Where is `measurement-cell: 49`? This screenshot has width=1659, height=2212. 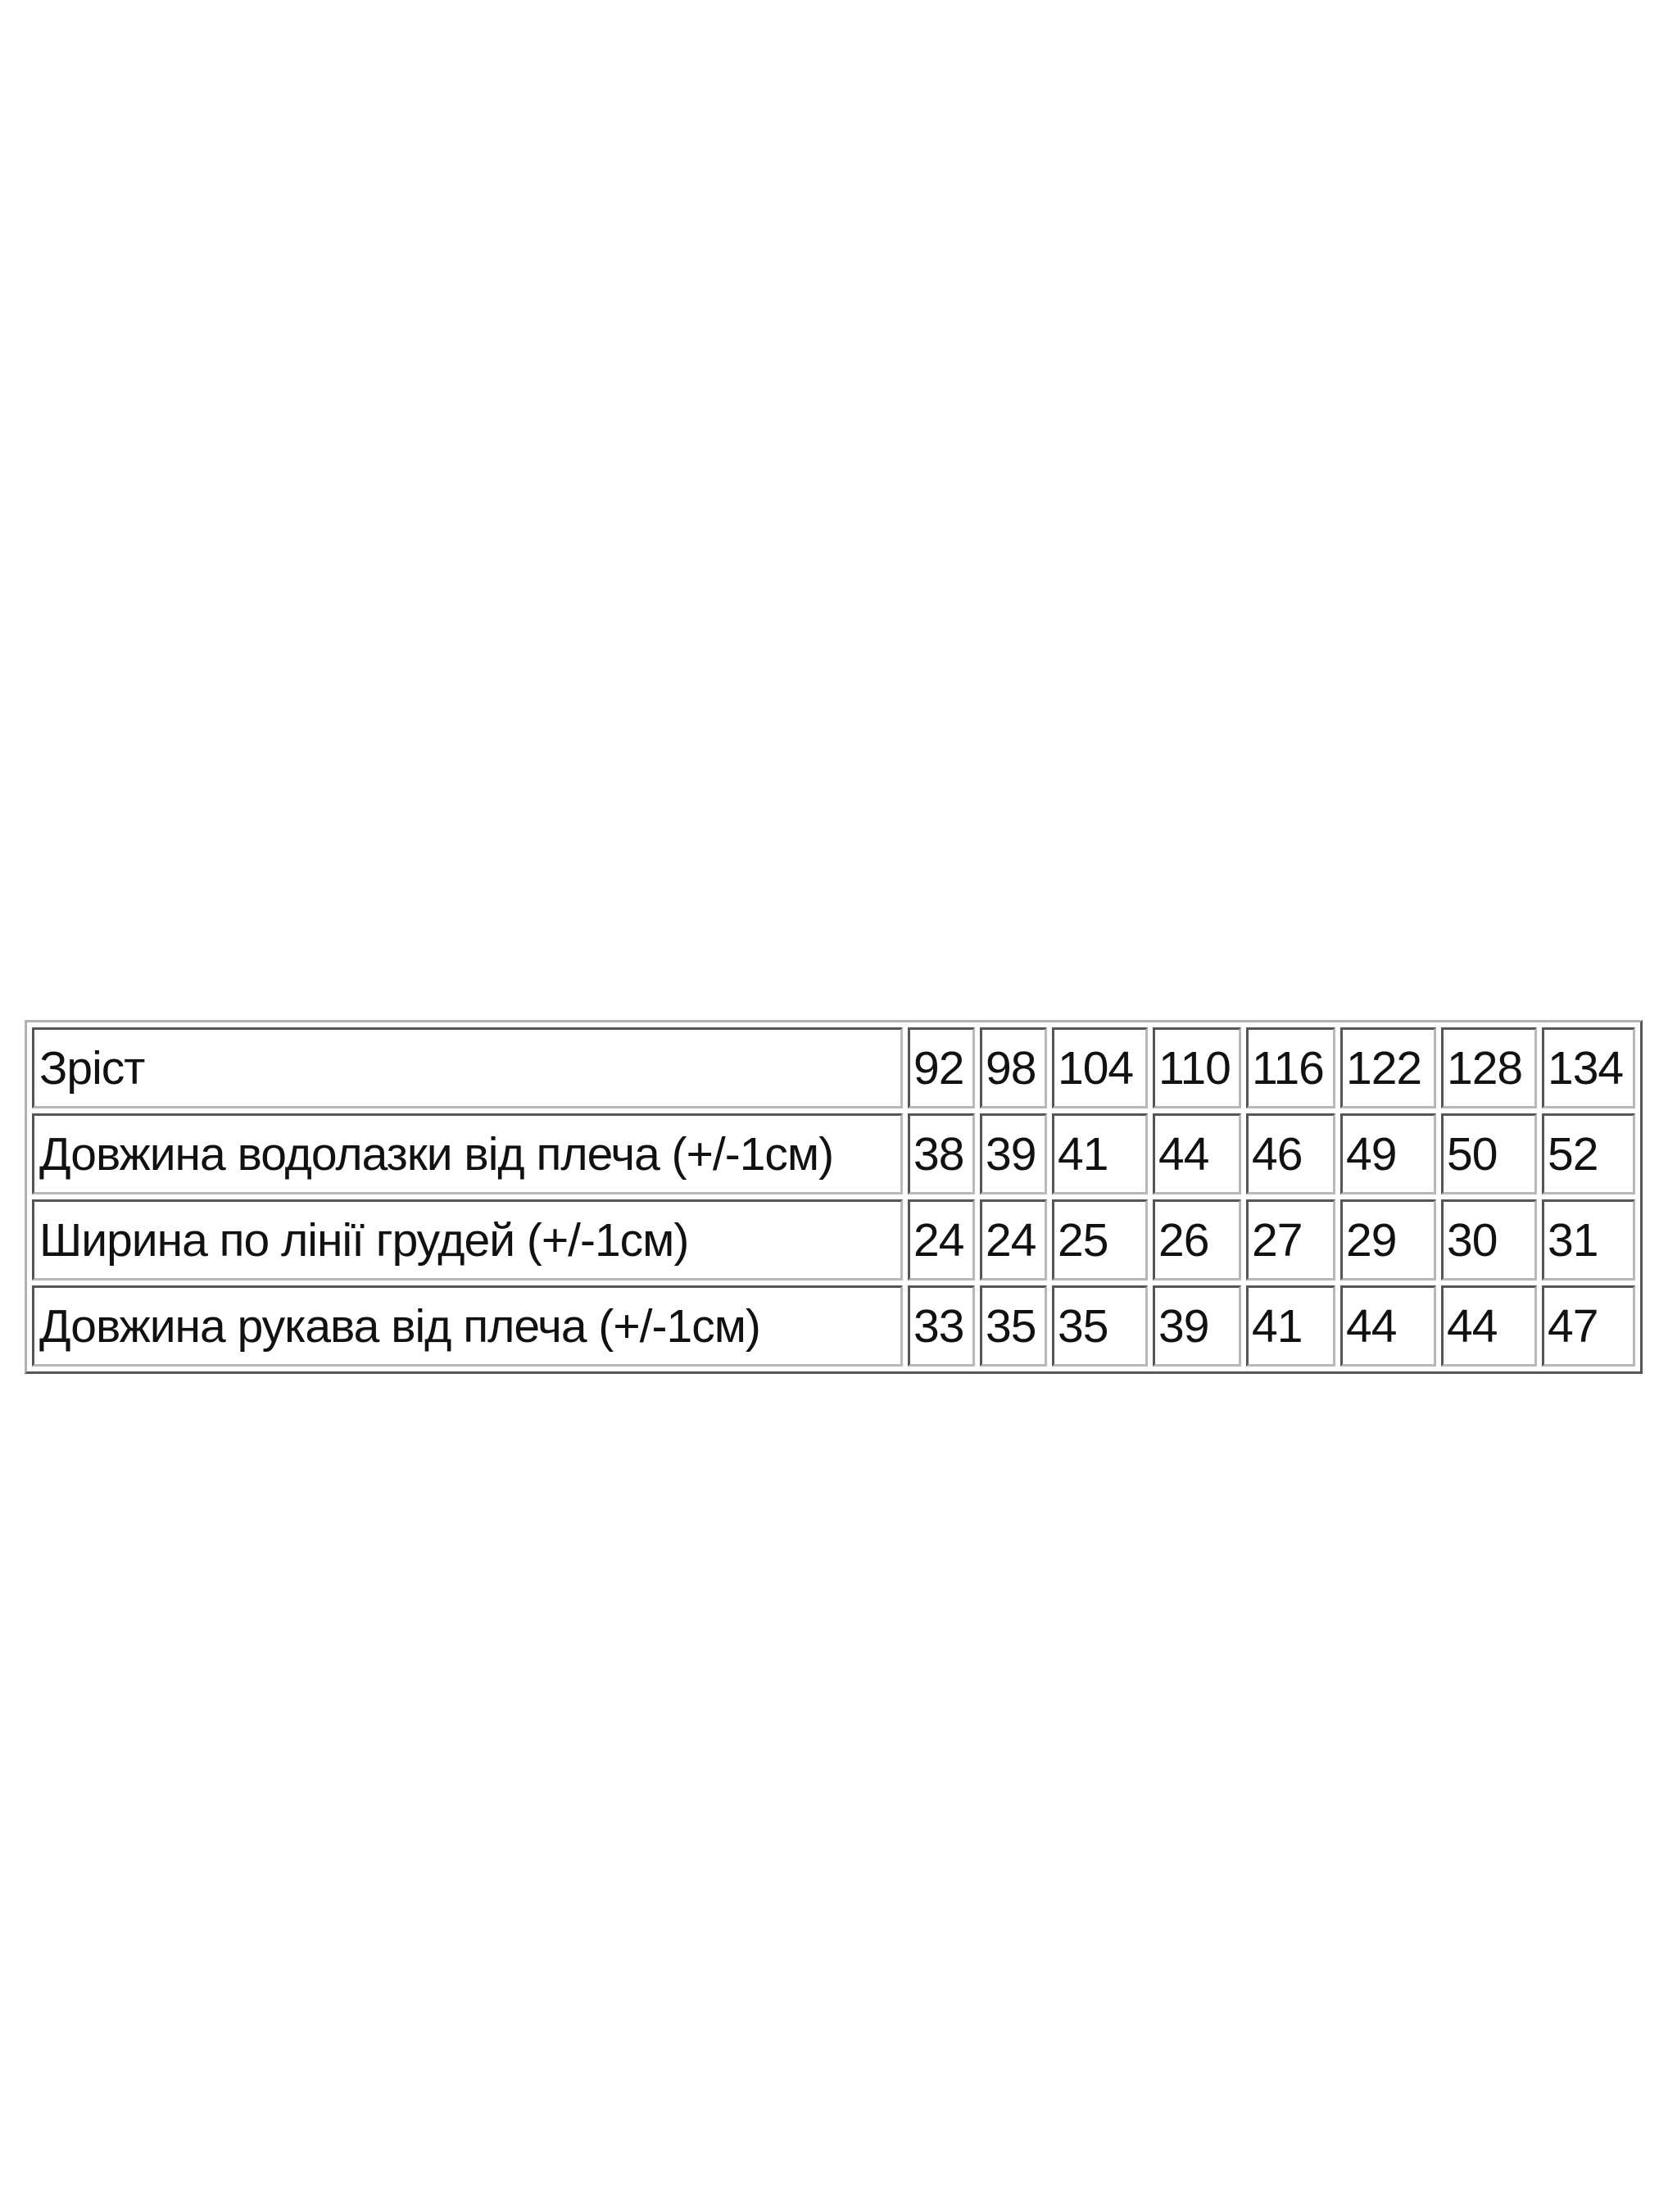
measurement-cell: 49 is located at coordinates (1388, 1153).